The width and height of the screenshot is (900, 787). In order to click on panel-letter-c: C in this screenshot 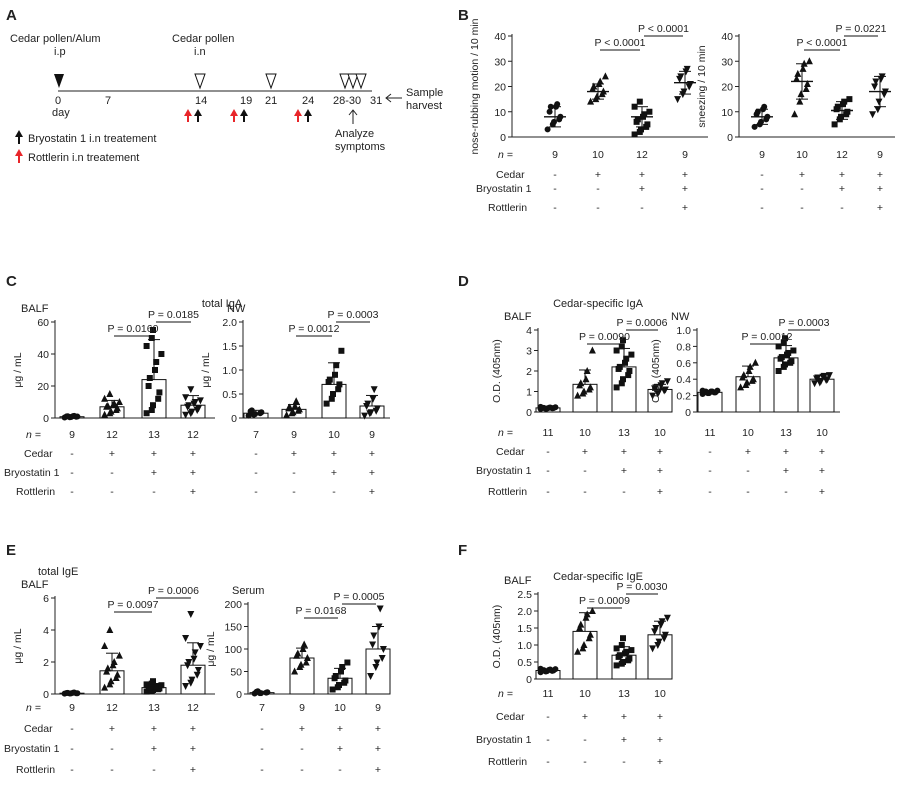, I will do `click(11, 281)`.